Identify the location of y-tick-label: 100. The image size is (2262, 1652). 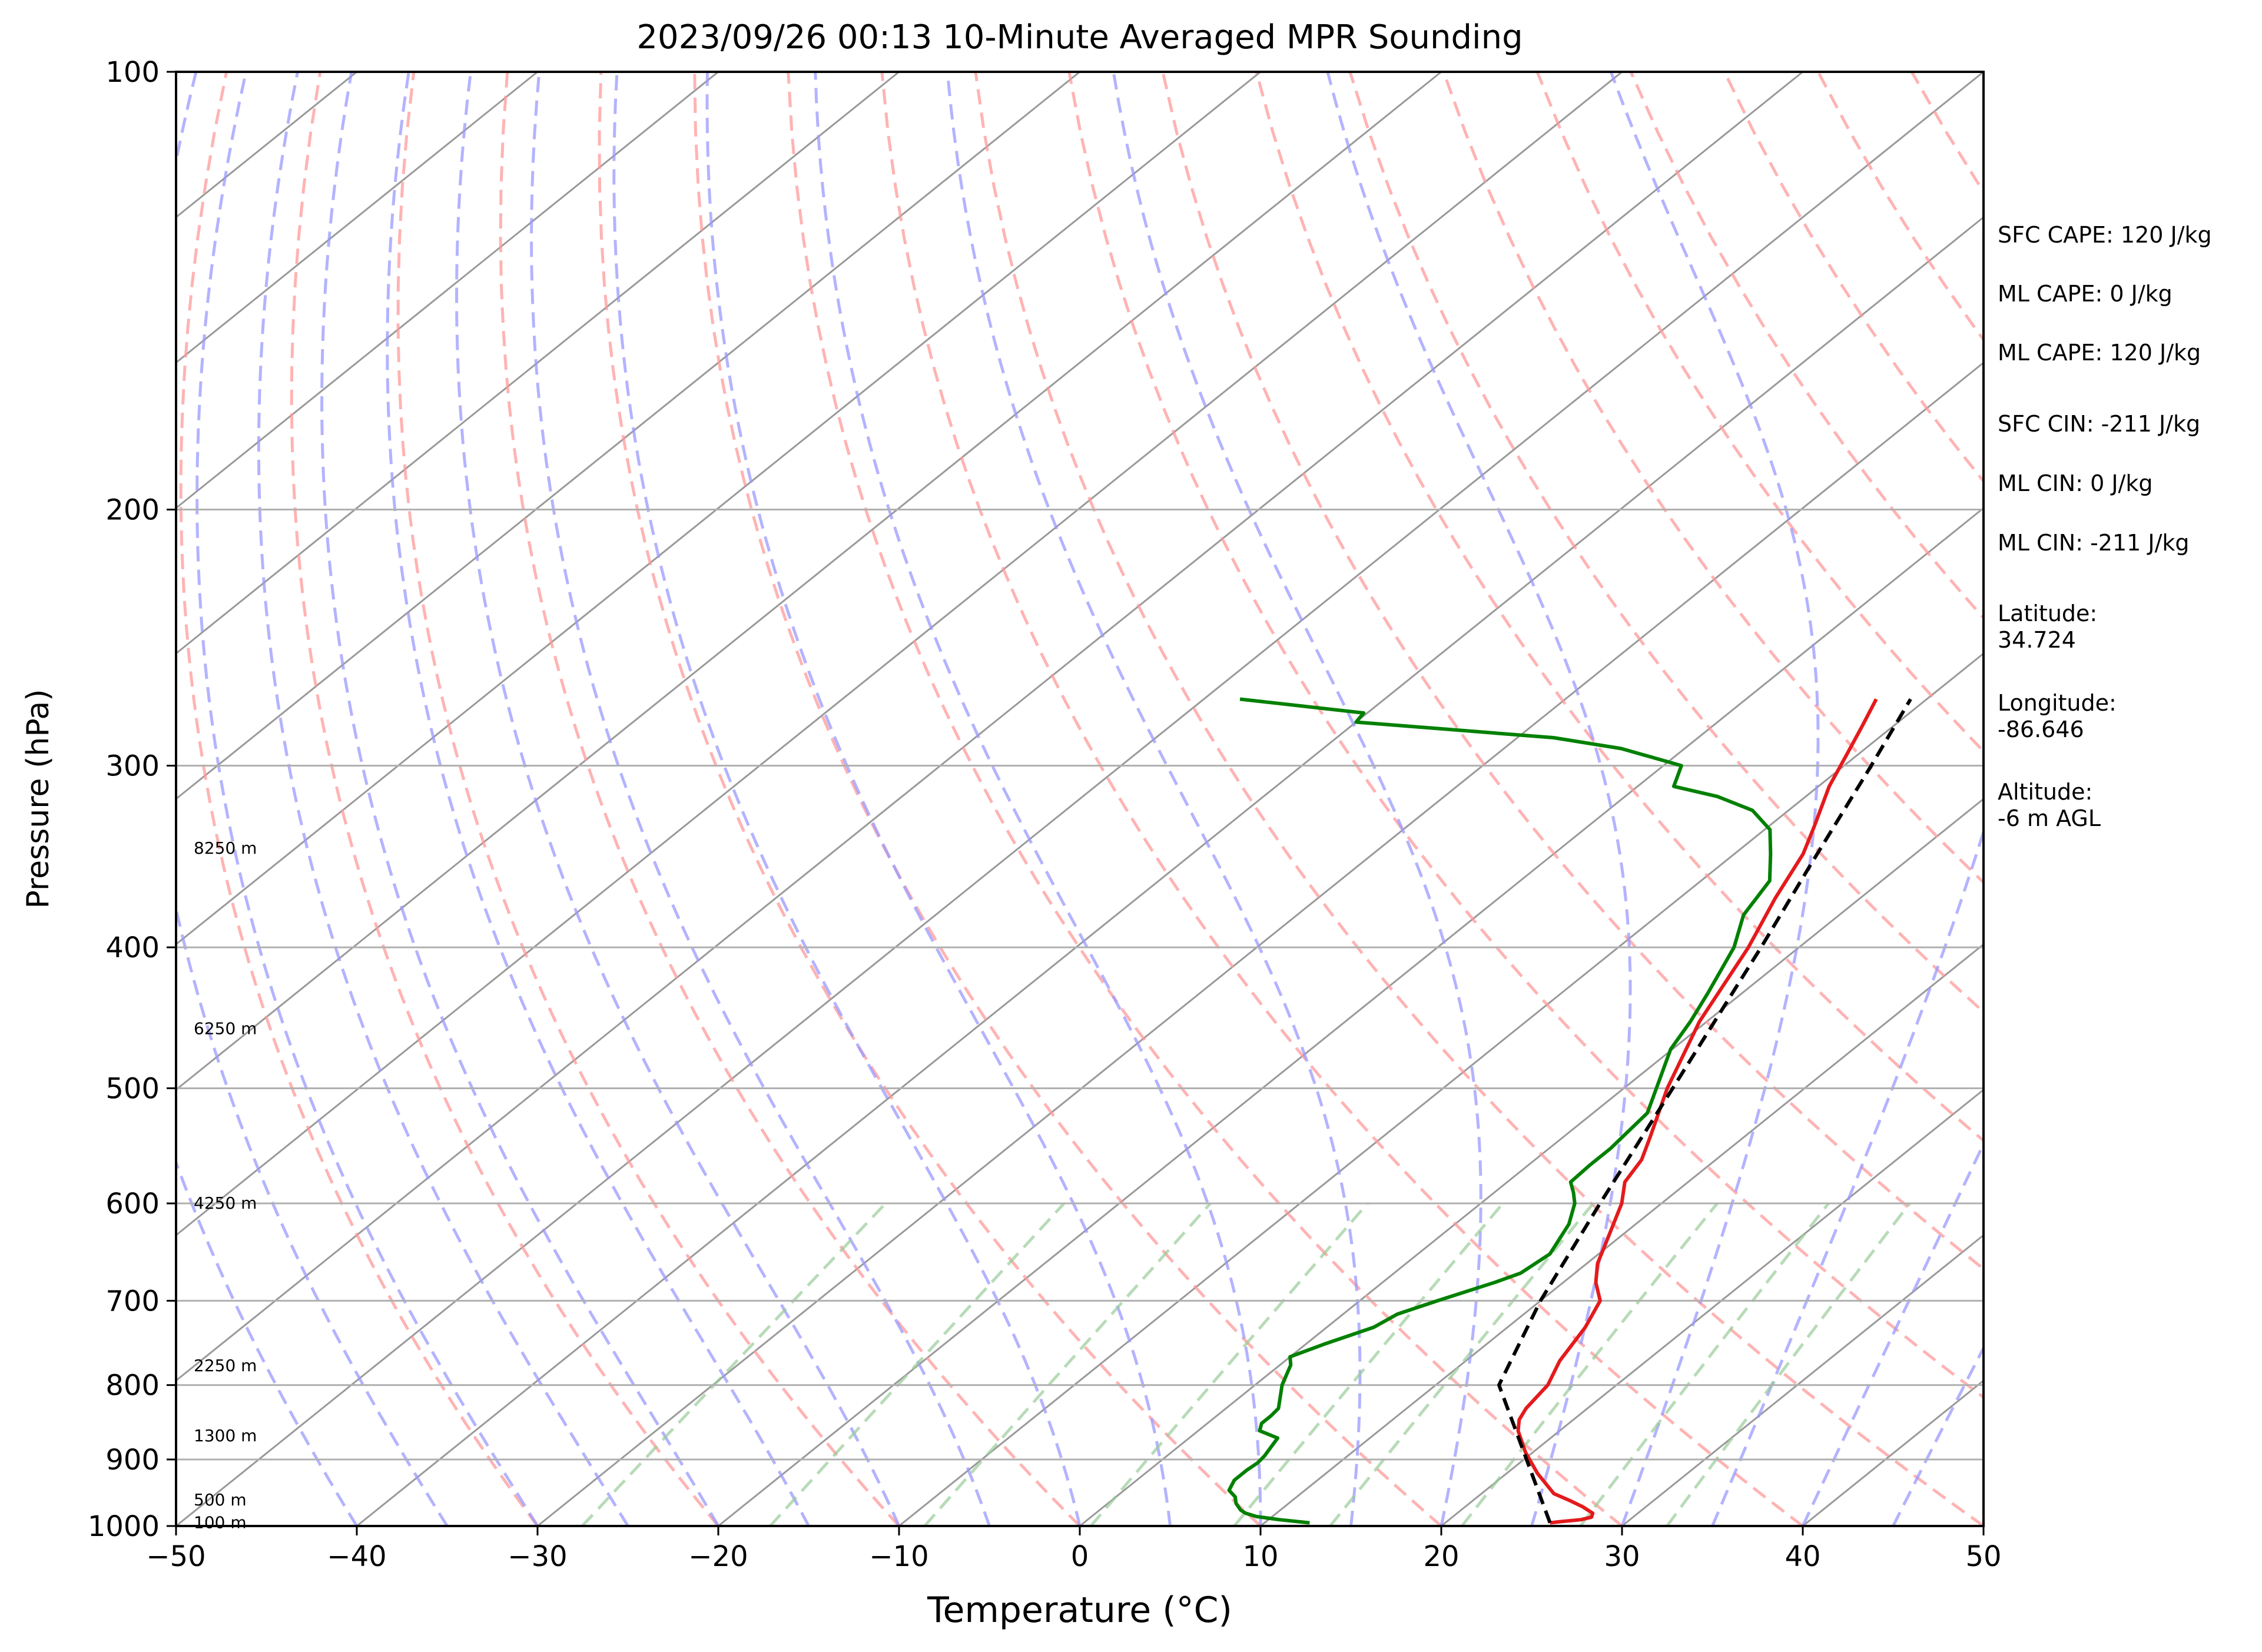
(132, 72).